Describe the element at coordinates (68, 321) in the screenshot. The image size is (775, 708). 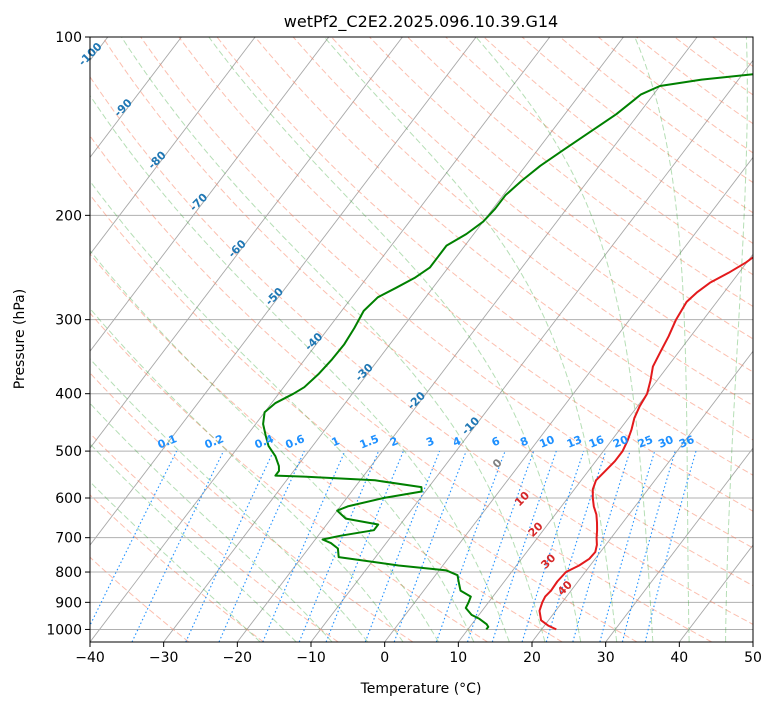
I see `y-tick-label: 300` at that location.